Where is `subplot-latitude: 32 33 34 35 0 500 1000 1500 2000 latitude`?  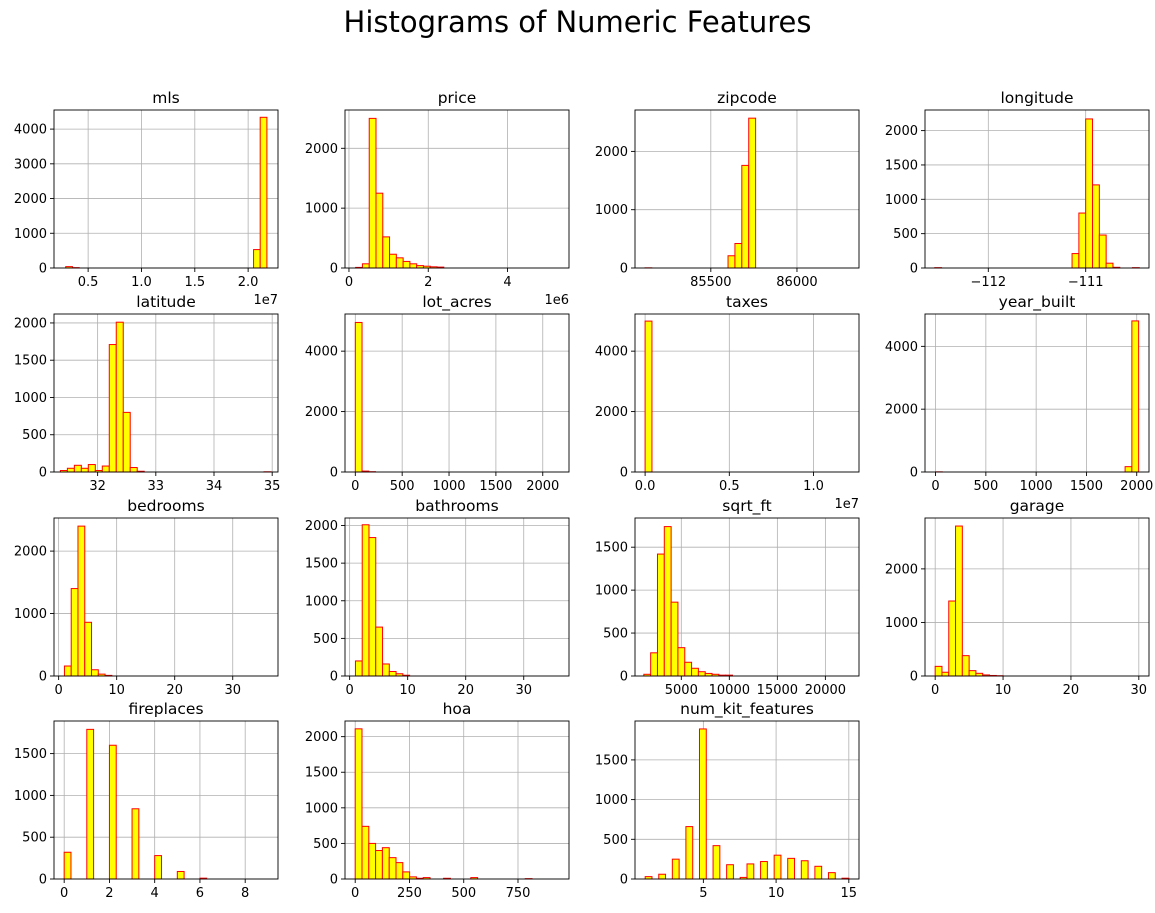
subplot-latitude: 32 33 34 35 0 500 1000 1500 2000 latitude is located at coordinates (147, 393).